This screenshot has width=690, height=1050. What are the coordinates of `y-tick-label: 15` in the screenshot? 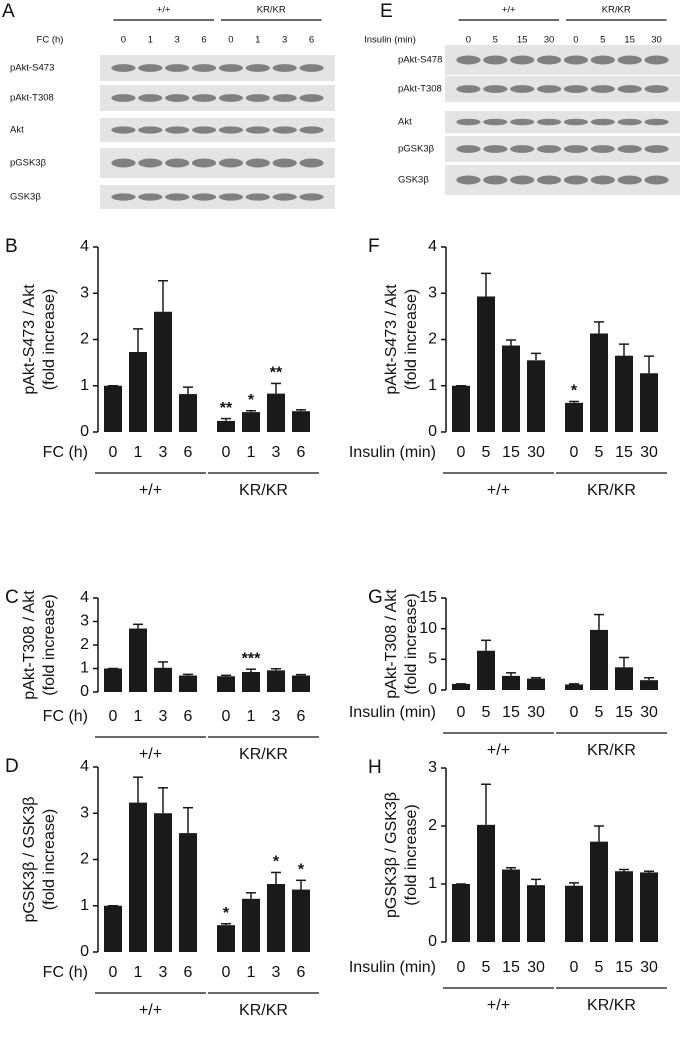 It's located at (428, 597).